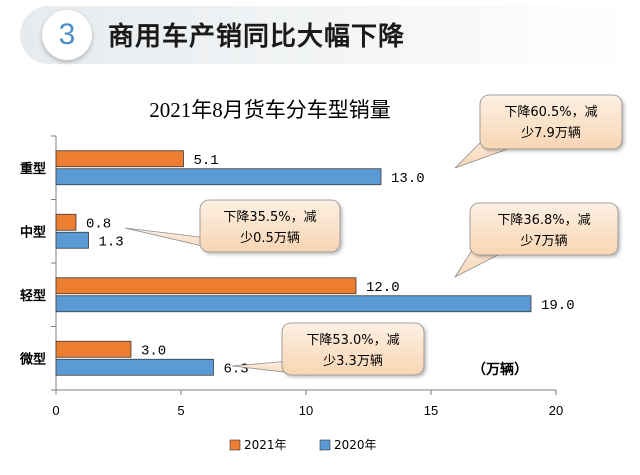  What do you see at coordinates (257, 37) in the screenshot?
I see `section-title: 商用车产销同比大幅下降` at bounding box center [257, 37].